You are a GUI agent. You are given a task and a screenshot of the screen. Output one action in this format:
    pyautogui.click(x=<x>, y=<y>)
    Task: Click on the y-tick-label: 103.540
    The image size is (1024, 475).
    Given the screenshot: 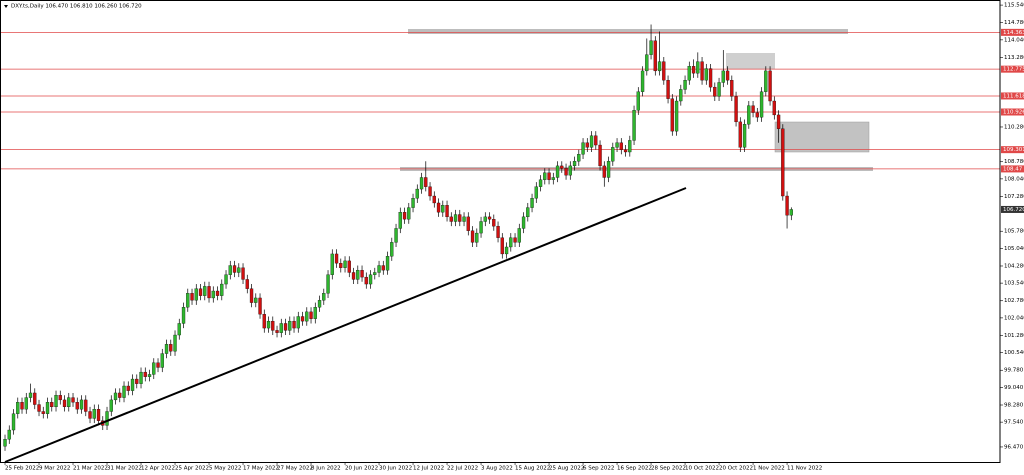 What is the action you would take?
    pyautogui.click(x=1014, y=284)
    